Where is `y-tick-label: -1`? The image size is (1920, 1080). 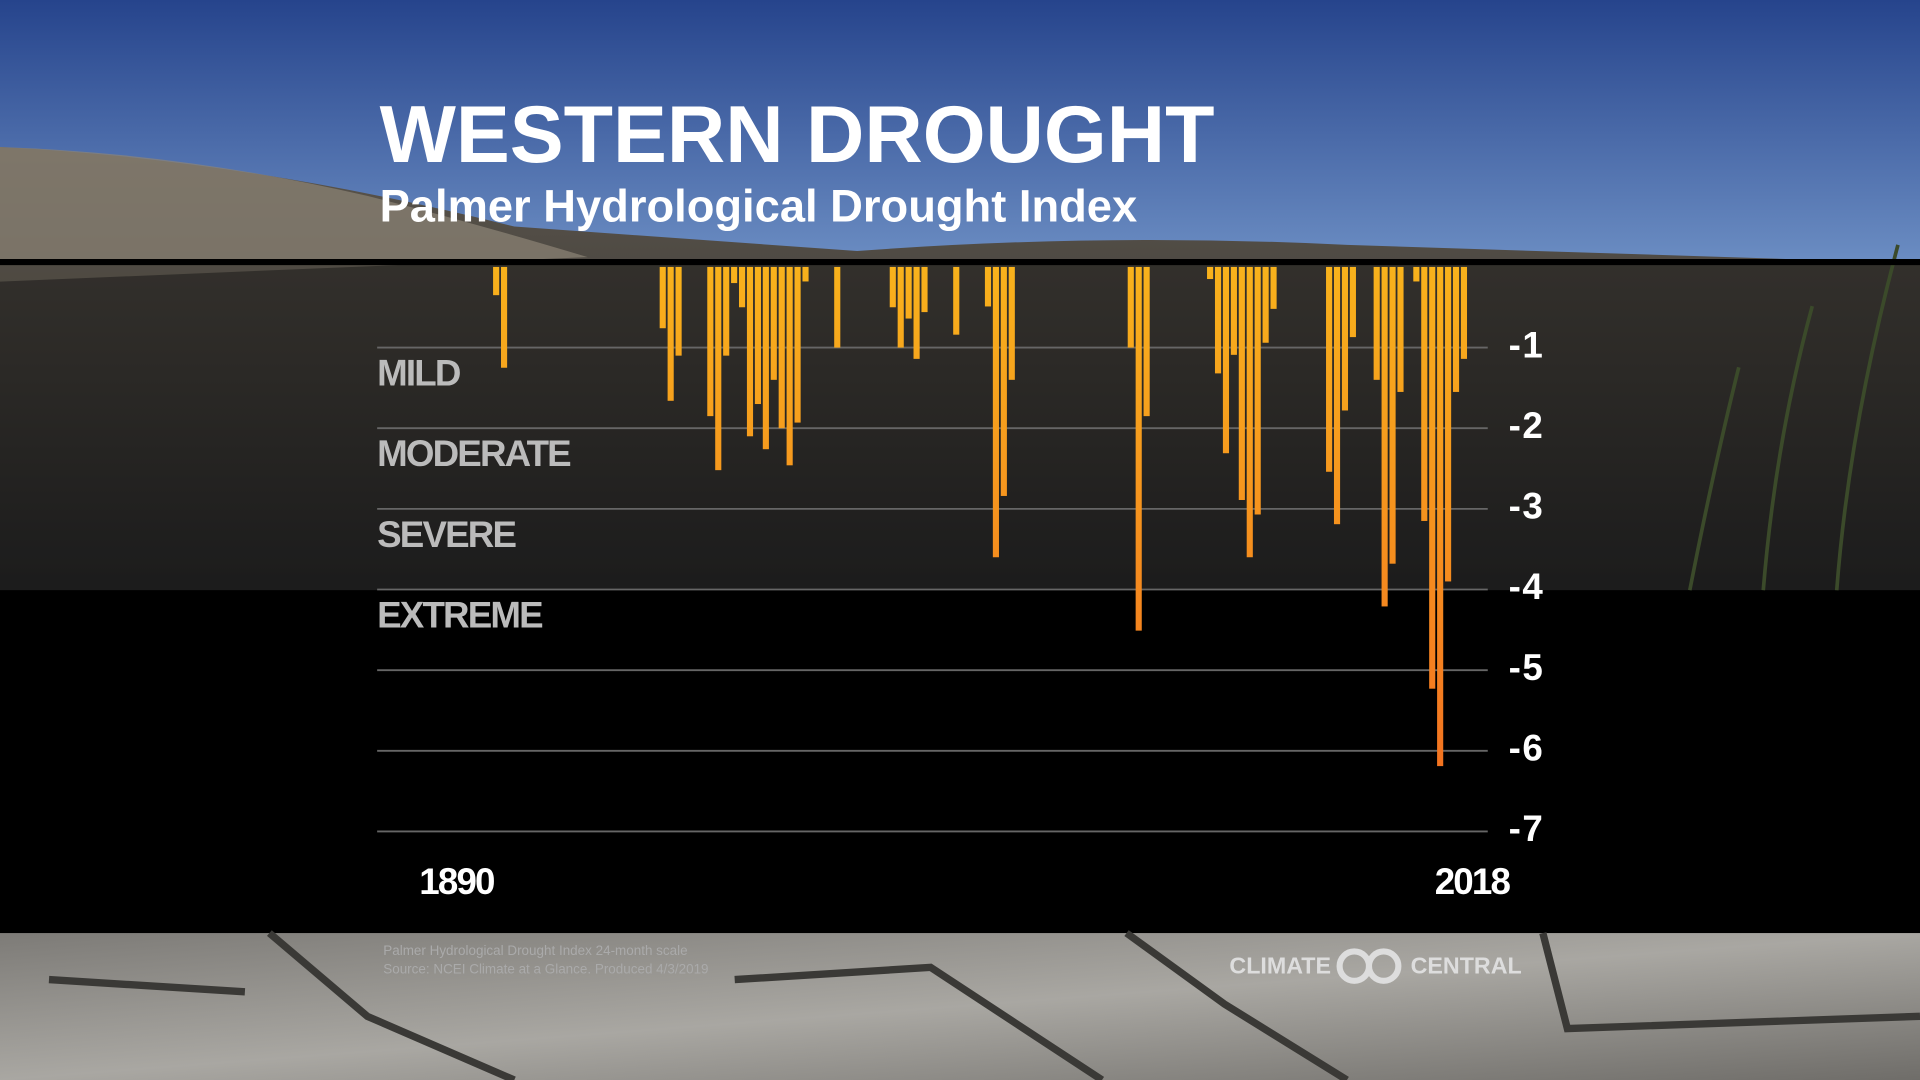 y-tick-label: -1 is located at coordinates (1526, 344).